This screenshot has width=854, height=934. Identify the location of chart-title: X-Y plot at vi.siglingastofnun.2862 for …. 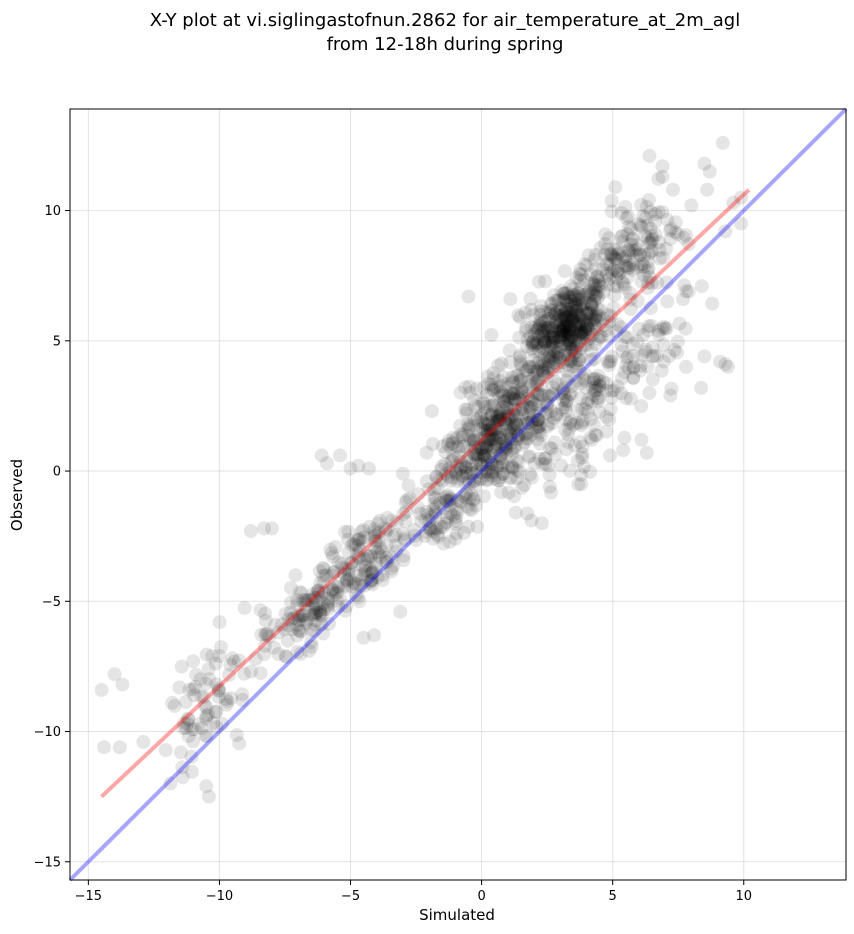
(445, 20).